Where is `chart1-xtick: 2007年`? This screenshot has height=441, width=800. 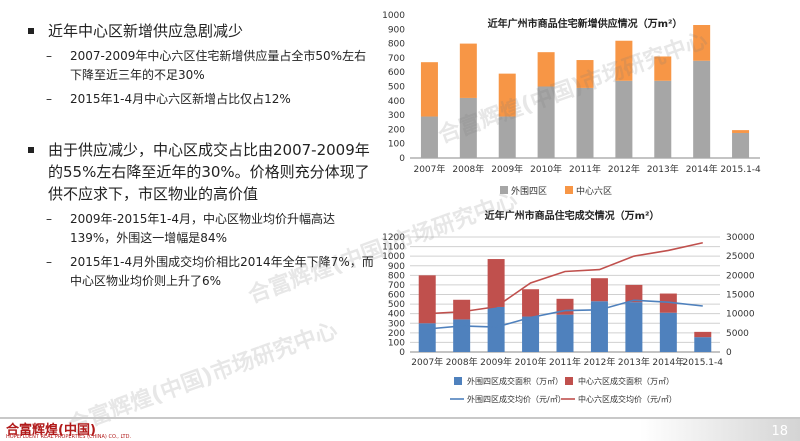
chart1-xtick: 2007年 is located at coordinates (429, 169).